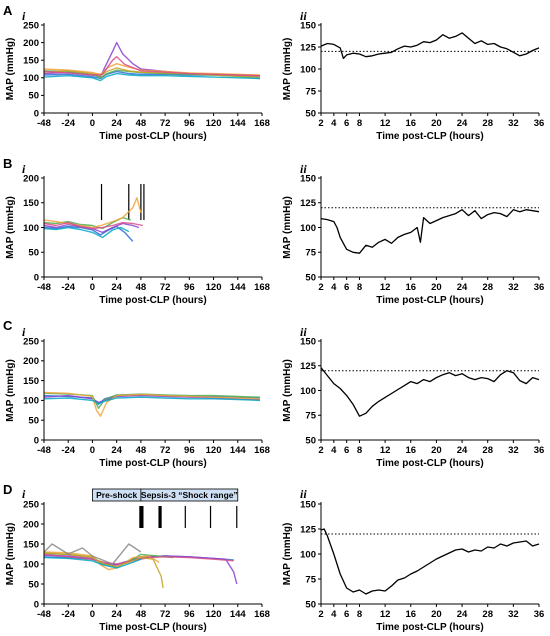 The width and height of the screenshot is (550, 636). What do you see at coordinates (303, 169) in the screenshot?
I see `sublabel-b-ii: ii` at bounding box center [303, 169].